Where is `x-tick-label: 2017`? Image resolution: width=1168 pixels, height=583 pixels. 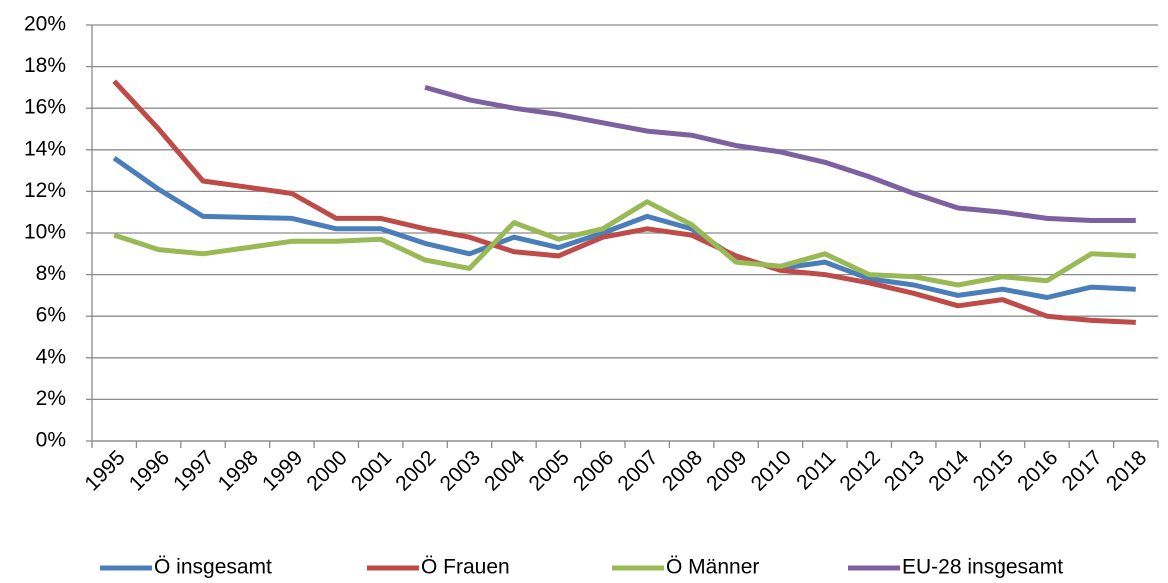
x-tick-label: 2017 is located at coordinates (1082, 470).